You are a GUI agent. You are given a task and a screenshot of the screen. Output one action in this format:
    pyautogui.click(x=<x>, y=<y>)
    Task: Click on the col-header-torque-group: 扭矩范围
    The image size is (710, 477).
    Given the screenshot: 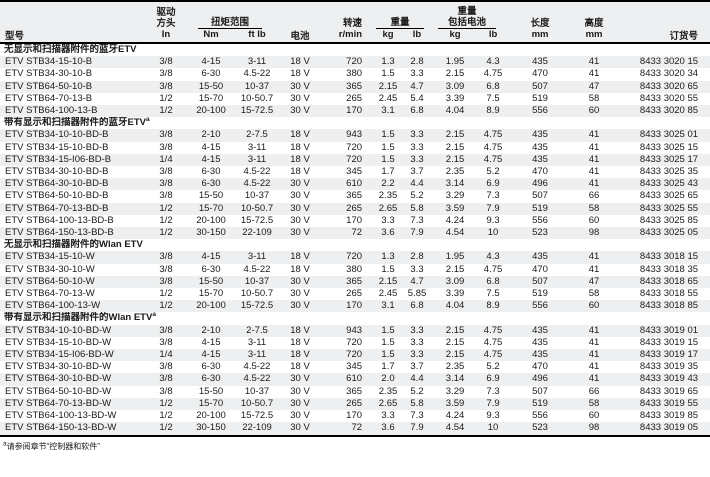 What is the action you would take?
    pyautogui.click(x=230, y=15)
    